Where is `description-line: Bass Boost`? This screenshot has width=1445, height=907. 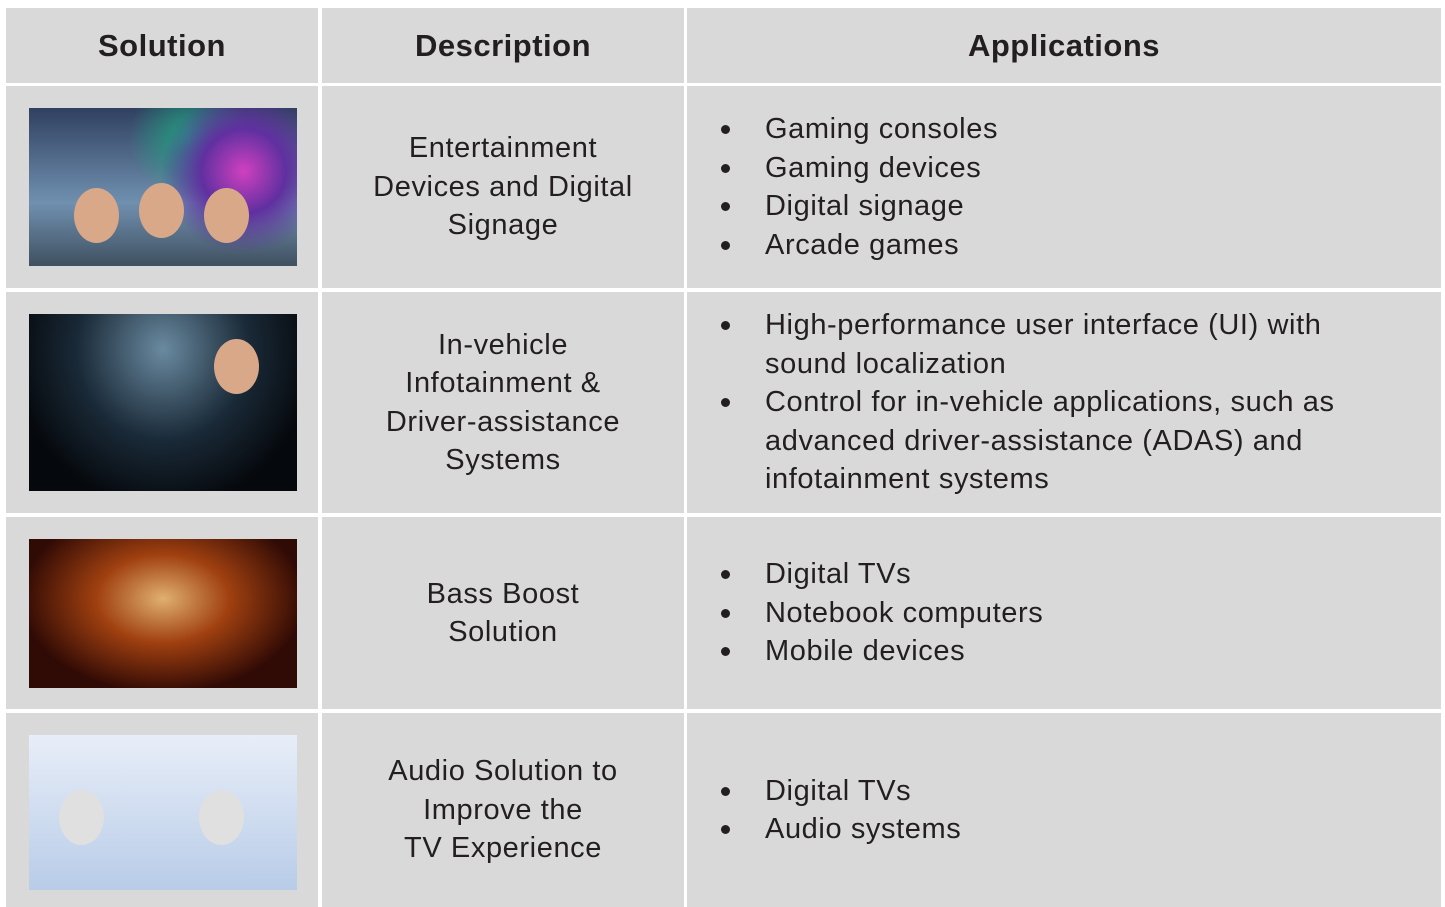
description-line: Bass Boost is located at coordinates (503, 593).